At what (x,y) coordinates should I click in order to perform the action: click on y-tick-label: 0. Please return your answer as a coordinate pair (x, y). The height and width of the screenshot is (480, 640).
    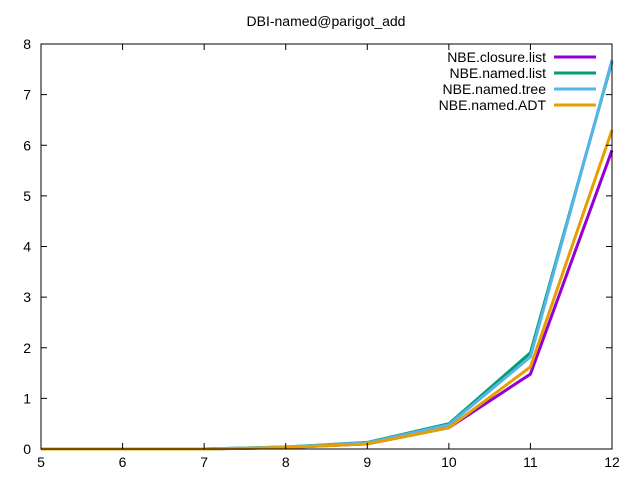
    Looking at the image, I should click on (27, 449).